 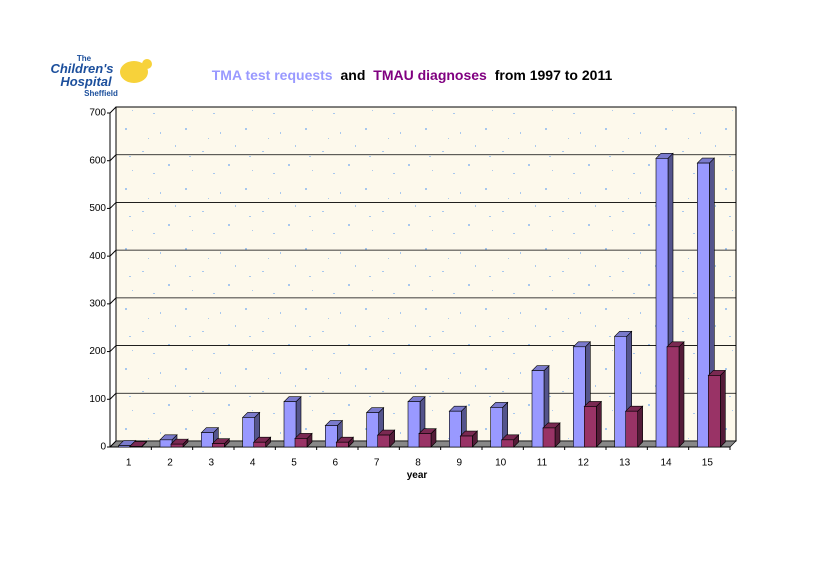 What do you see at coordinates (418, 463) in the screenshot?
I see `x-tick-label: 8` at bounding box center [418, 463].